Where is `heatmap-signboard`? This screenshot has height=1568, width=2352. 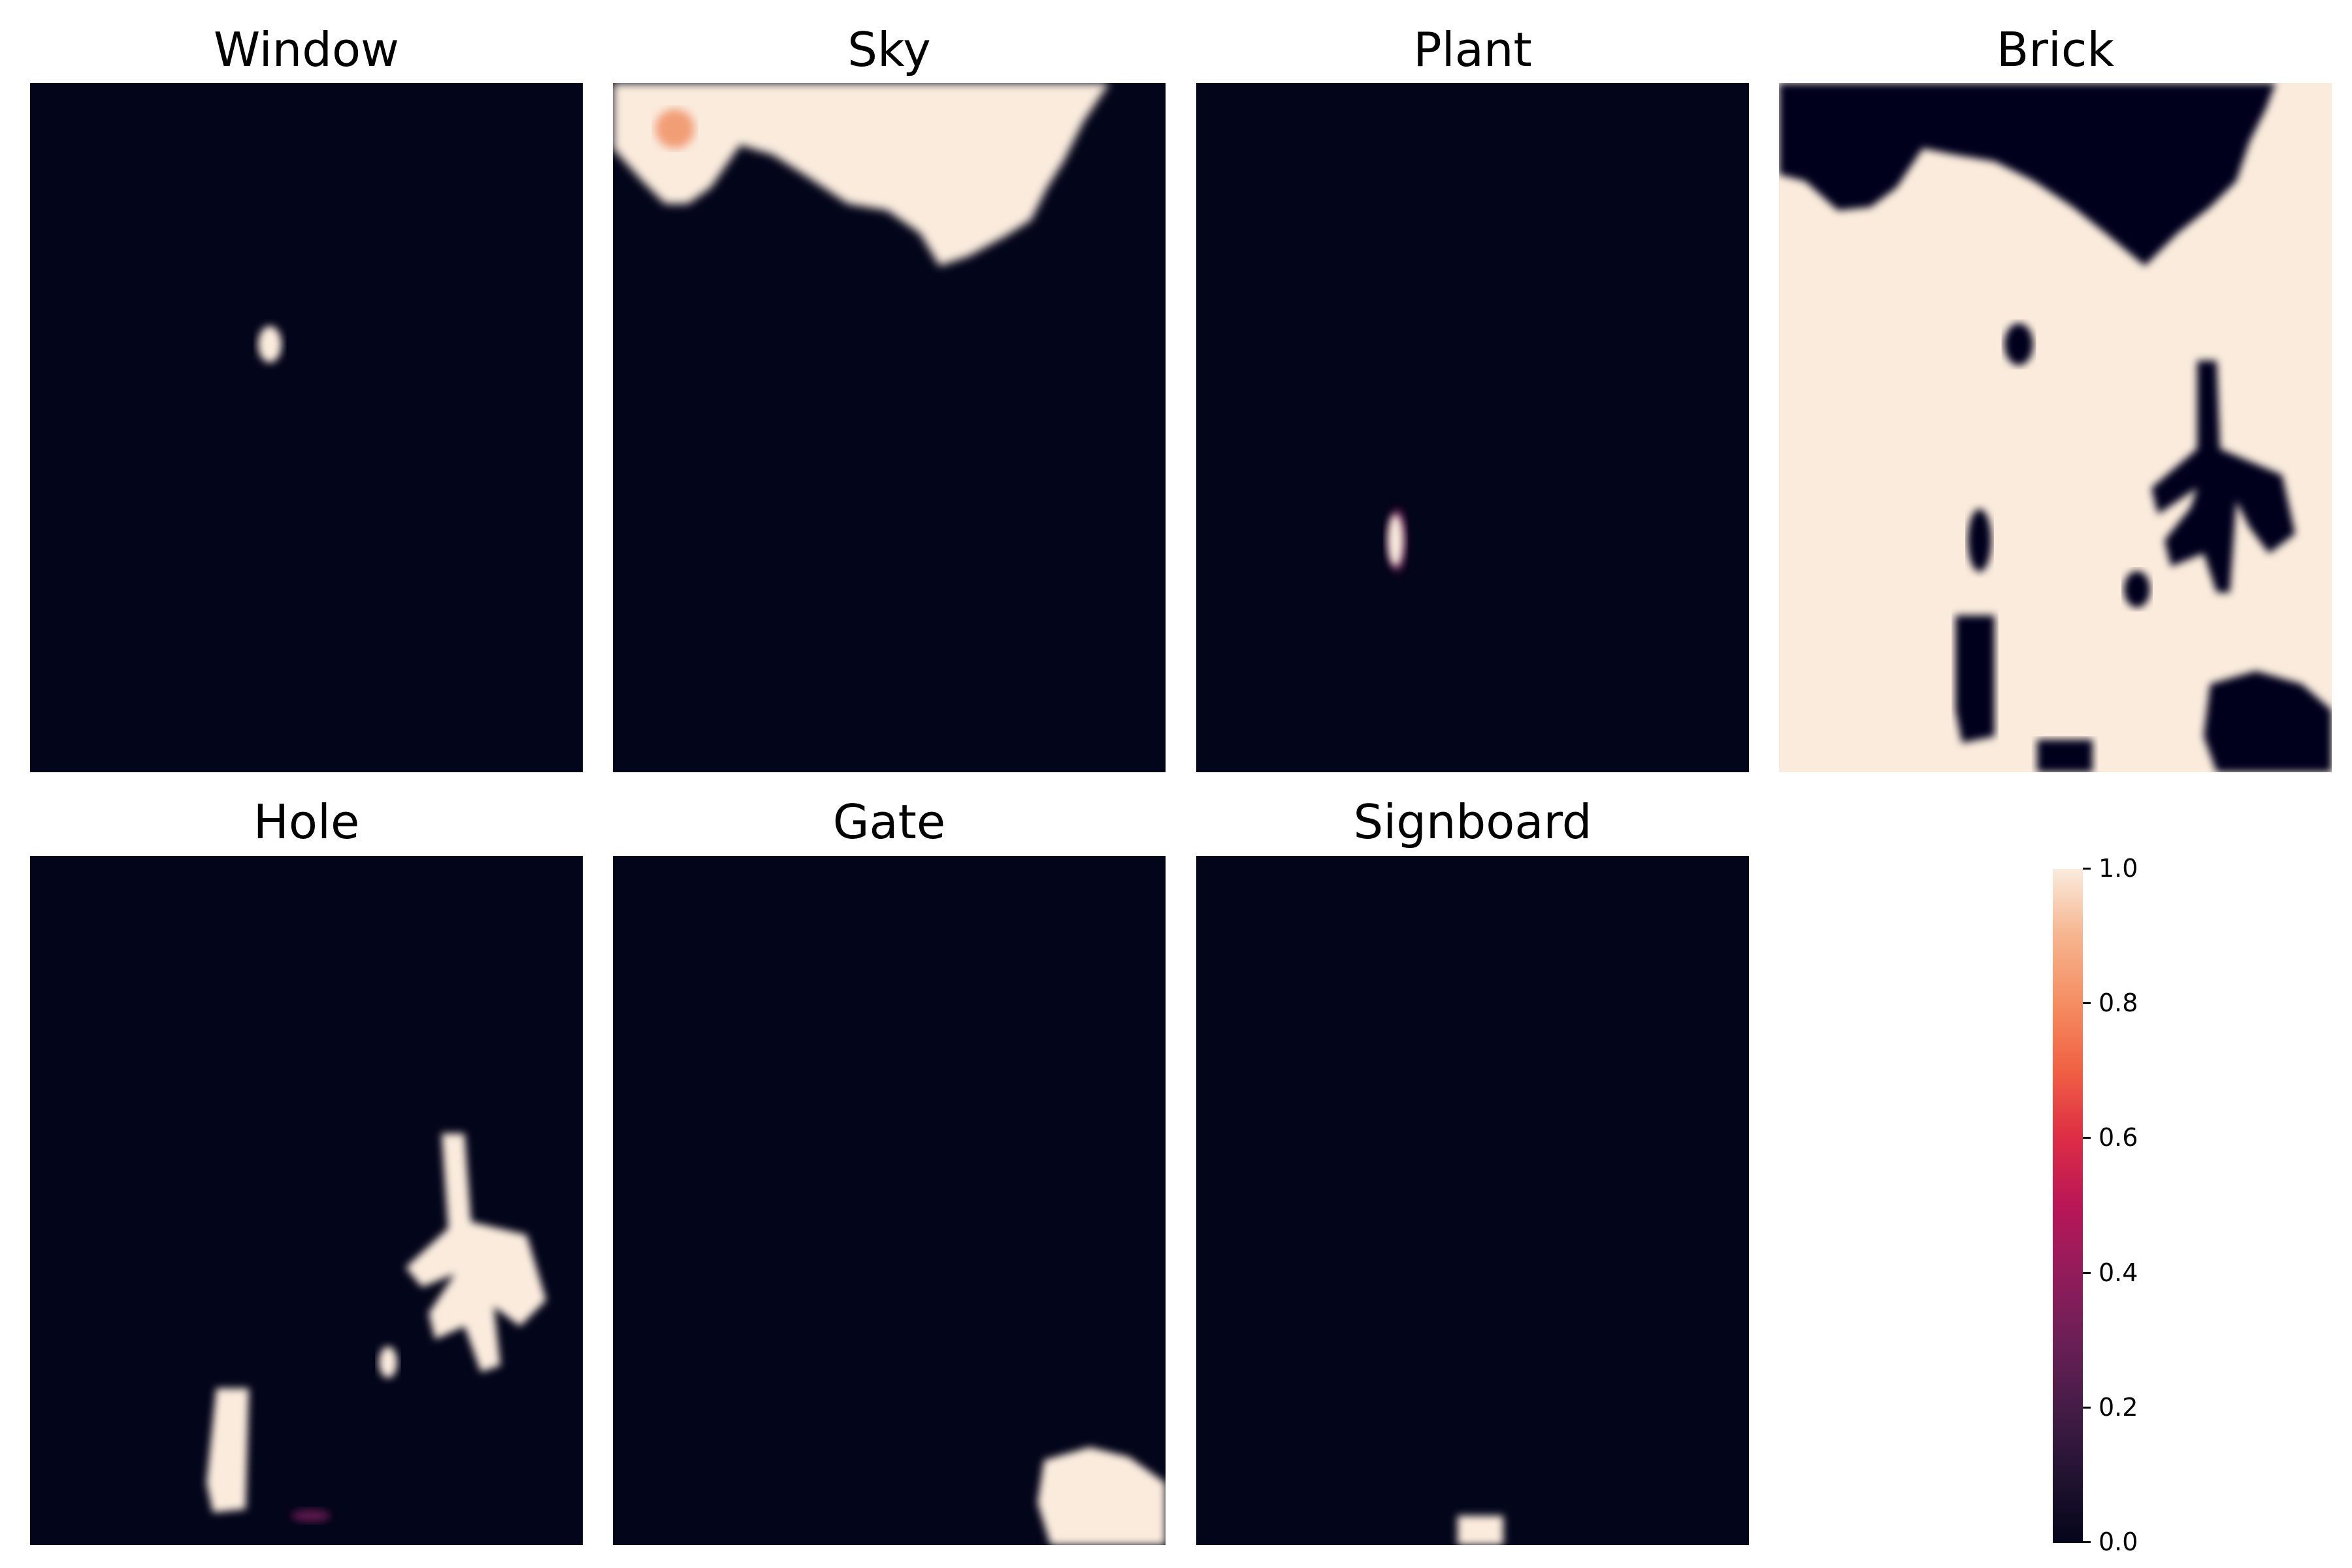
heatmap-signboard is located at coordinates (1472, 1200).